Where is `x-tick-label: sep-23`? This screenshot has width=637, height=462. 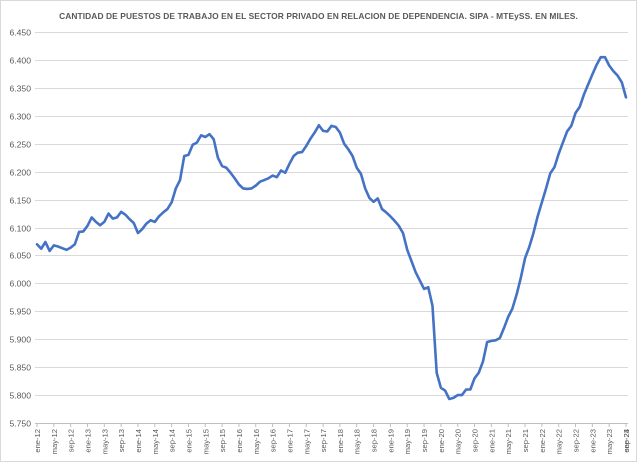
x-tick-label: sep-23 is located at coordinates (626, 440).